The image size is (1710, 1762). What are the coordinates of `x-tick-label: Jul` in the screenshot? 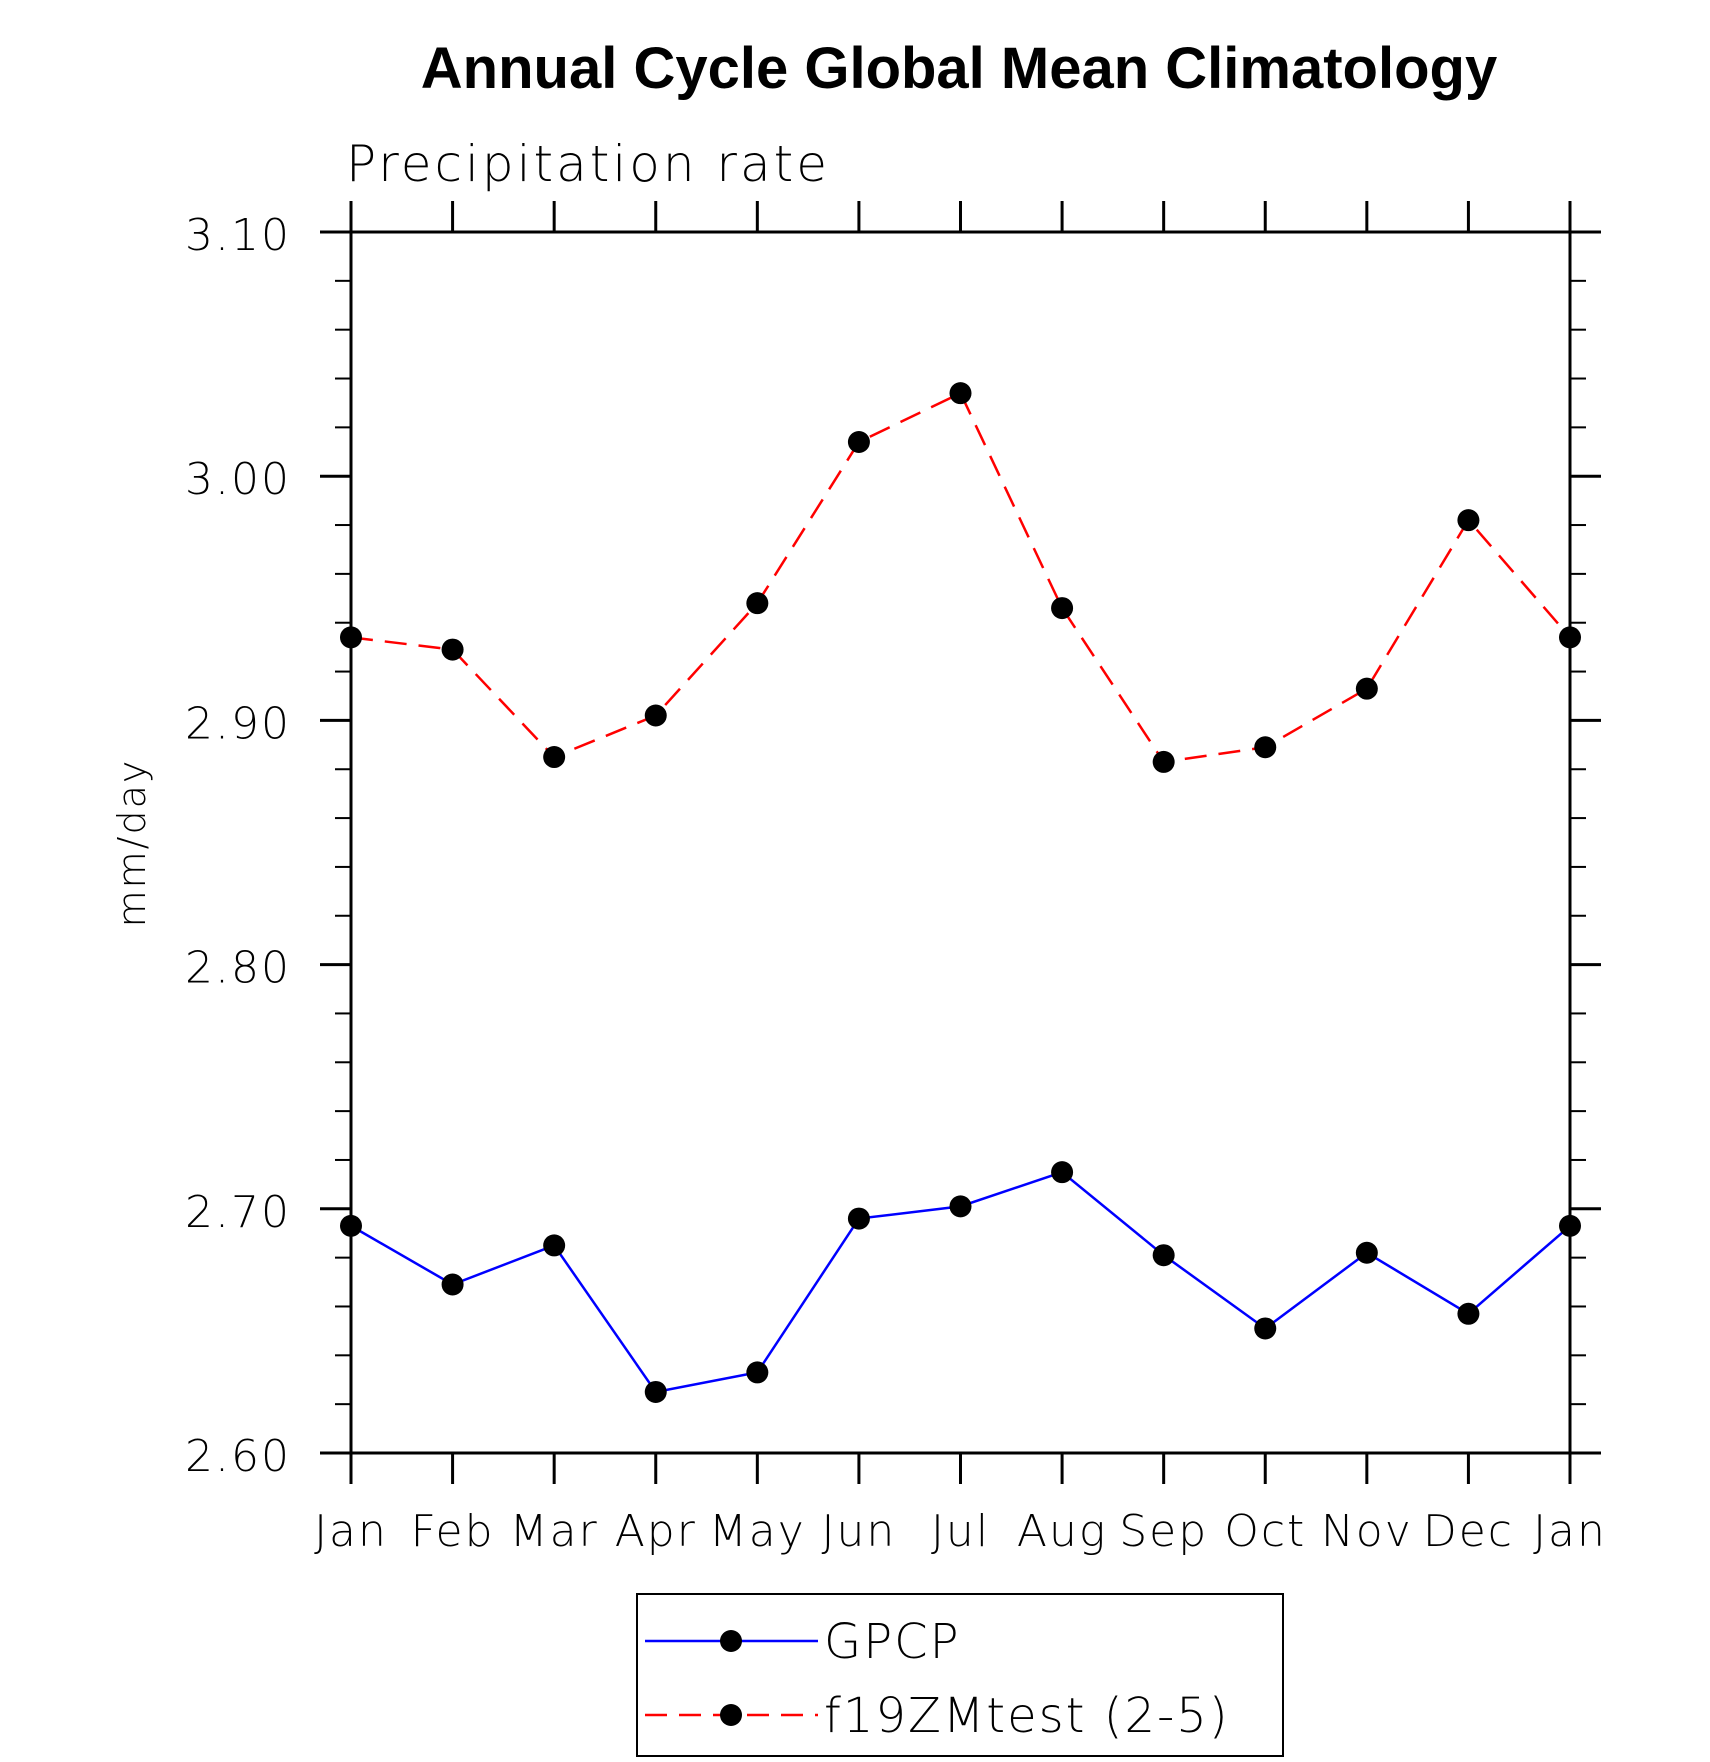 It's located at (960, 1531).